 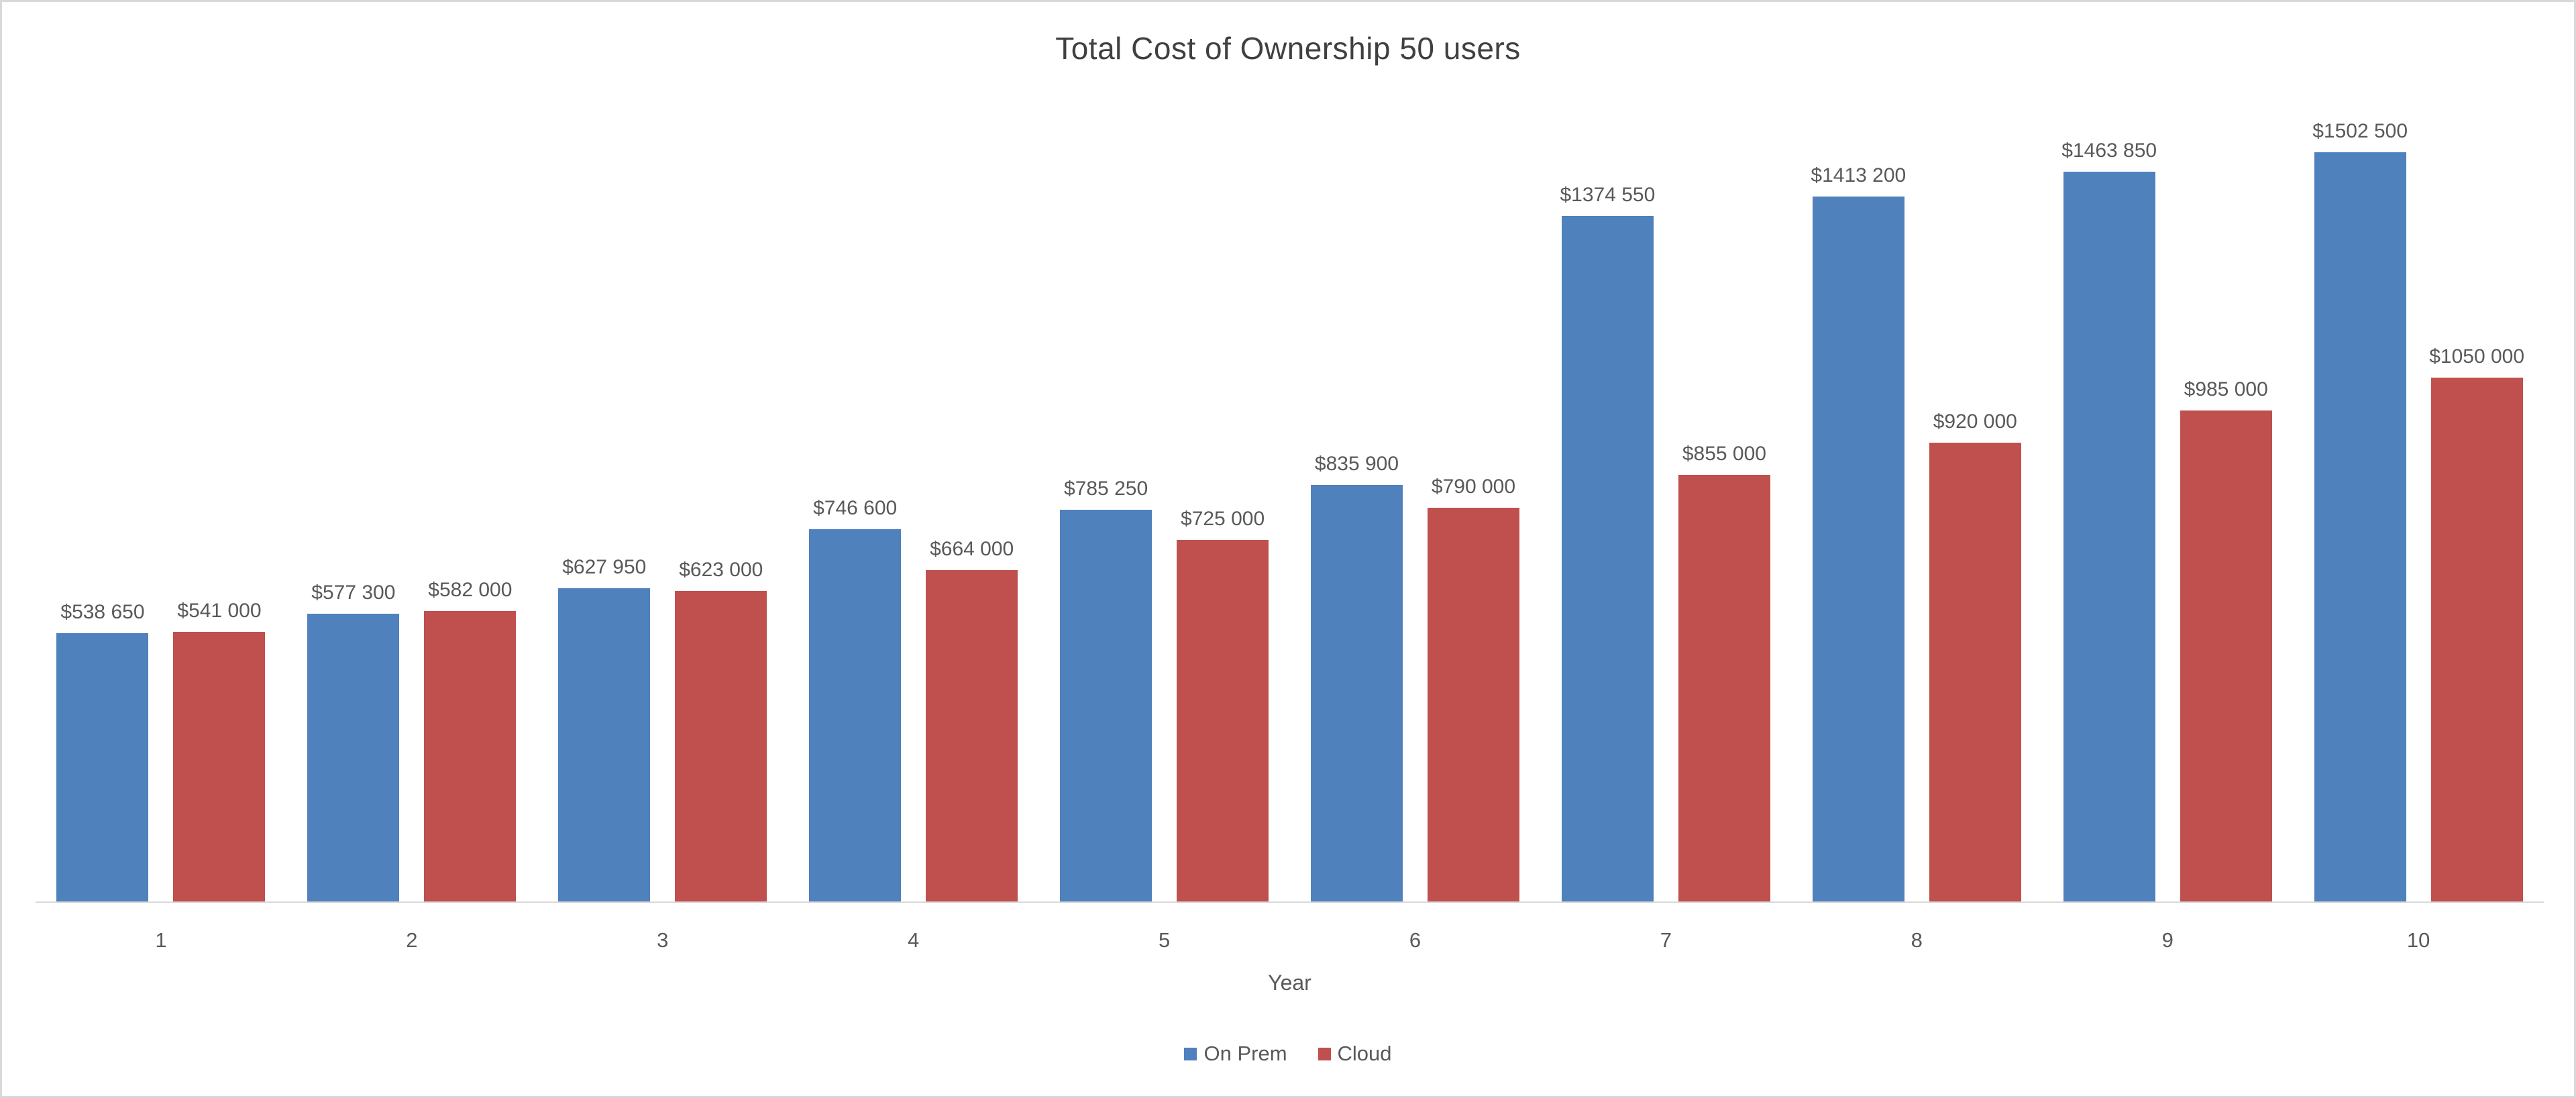 What do you see at coordinates (353, 593) in the screenshot?
I see `bar-value-label: $577 300` at bounding box center [353, 593].